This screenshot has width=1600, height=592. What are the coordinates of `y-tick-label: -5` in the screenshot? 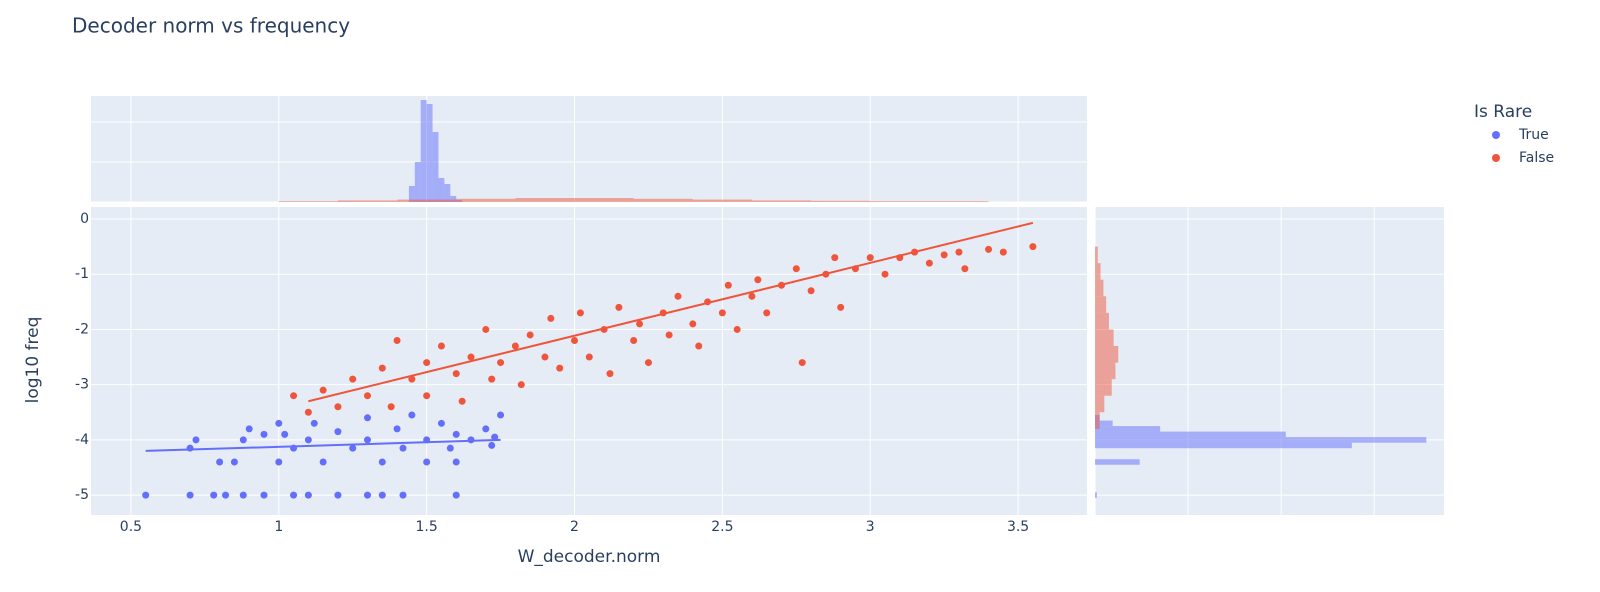 It's located at (82, 495).